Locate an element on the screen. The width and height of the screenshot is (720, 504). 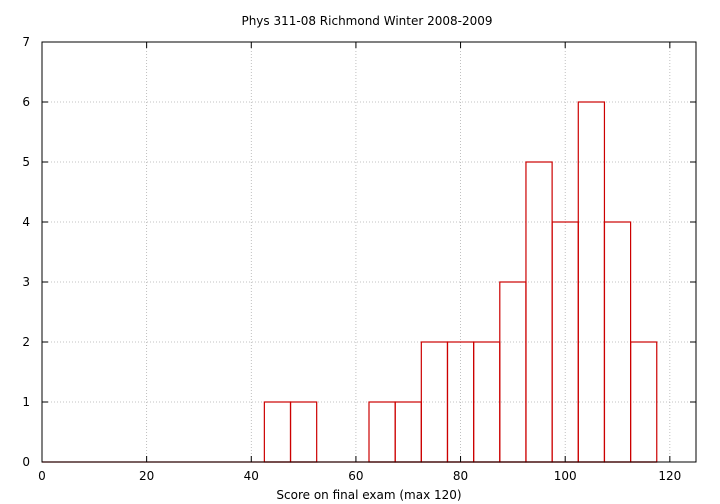
x-tick-label: 100 is located at coordinates (565, 476).